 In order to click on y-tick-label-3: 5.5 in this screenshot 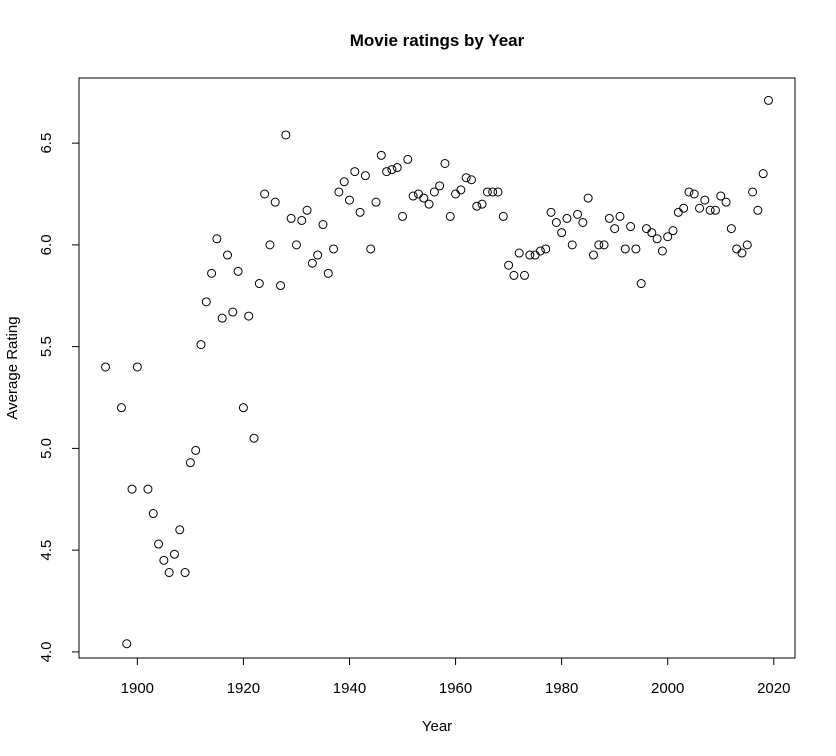, I will do `click(46, 346)`.